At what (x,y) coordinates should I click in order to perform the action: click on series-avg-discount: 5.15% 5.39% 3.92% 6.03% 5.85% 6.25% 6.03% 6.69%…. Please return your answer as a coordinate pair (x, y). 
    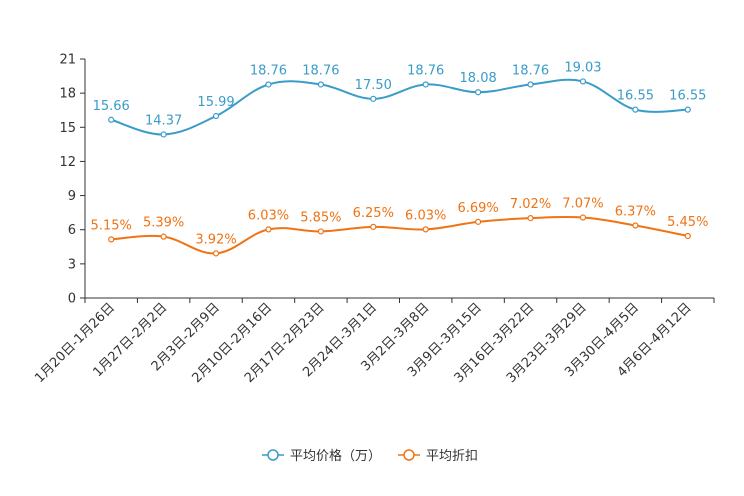
    Looking at the image, I should click on (399, 227).